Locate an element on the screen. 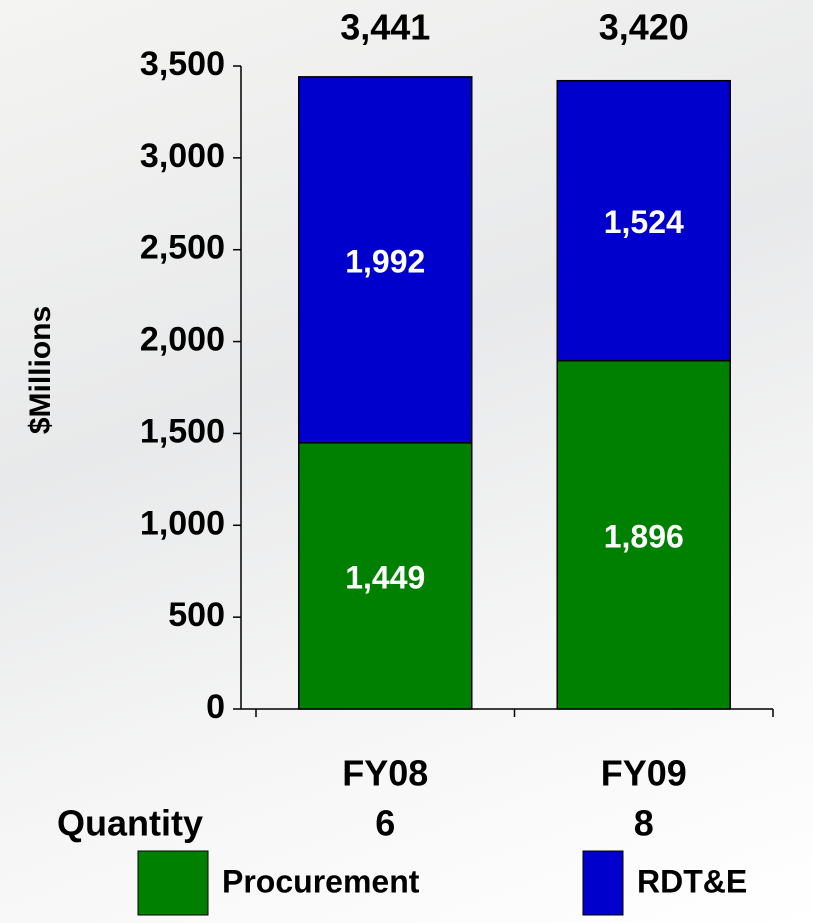 The width and height of the screenshot is (813, 923). value-label: 1,524 is located at coordinates (644, 222).